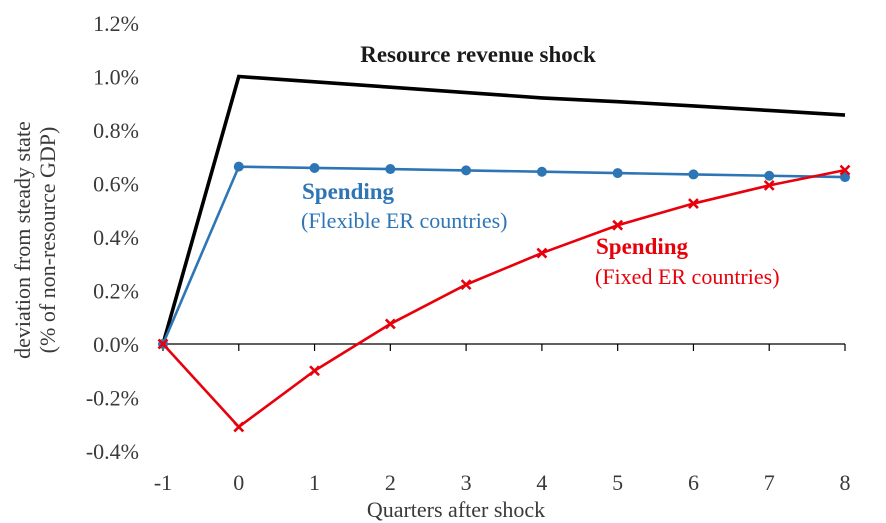 This screenshot has width=886, height=523. What do you see at coordinates (478, 54) in the screenshot?
I see `annotation-resource-revenue-shock: Resource revenue shock` at bounding box center [478, 54].